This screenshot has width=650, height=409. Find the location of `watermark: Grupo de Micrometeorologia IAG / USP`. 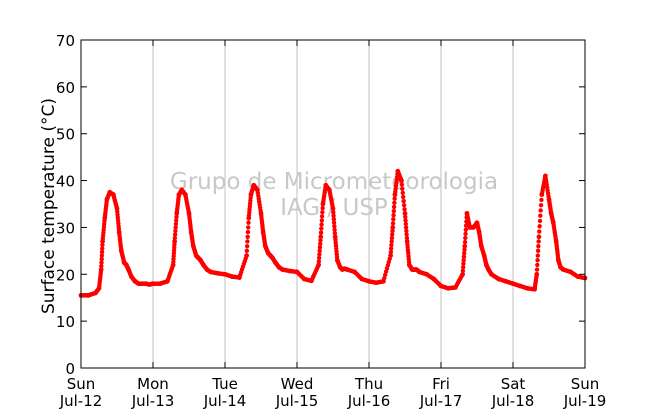

watermark: Grupo de Micrometeorologia IAG / USP is located at coordinates (334, 195).